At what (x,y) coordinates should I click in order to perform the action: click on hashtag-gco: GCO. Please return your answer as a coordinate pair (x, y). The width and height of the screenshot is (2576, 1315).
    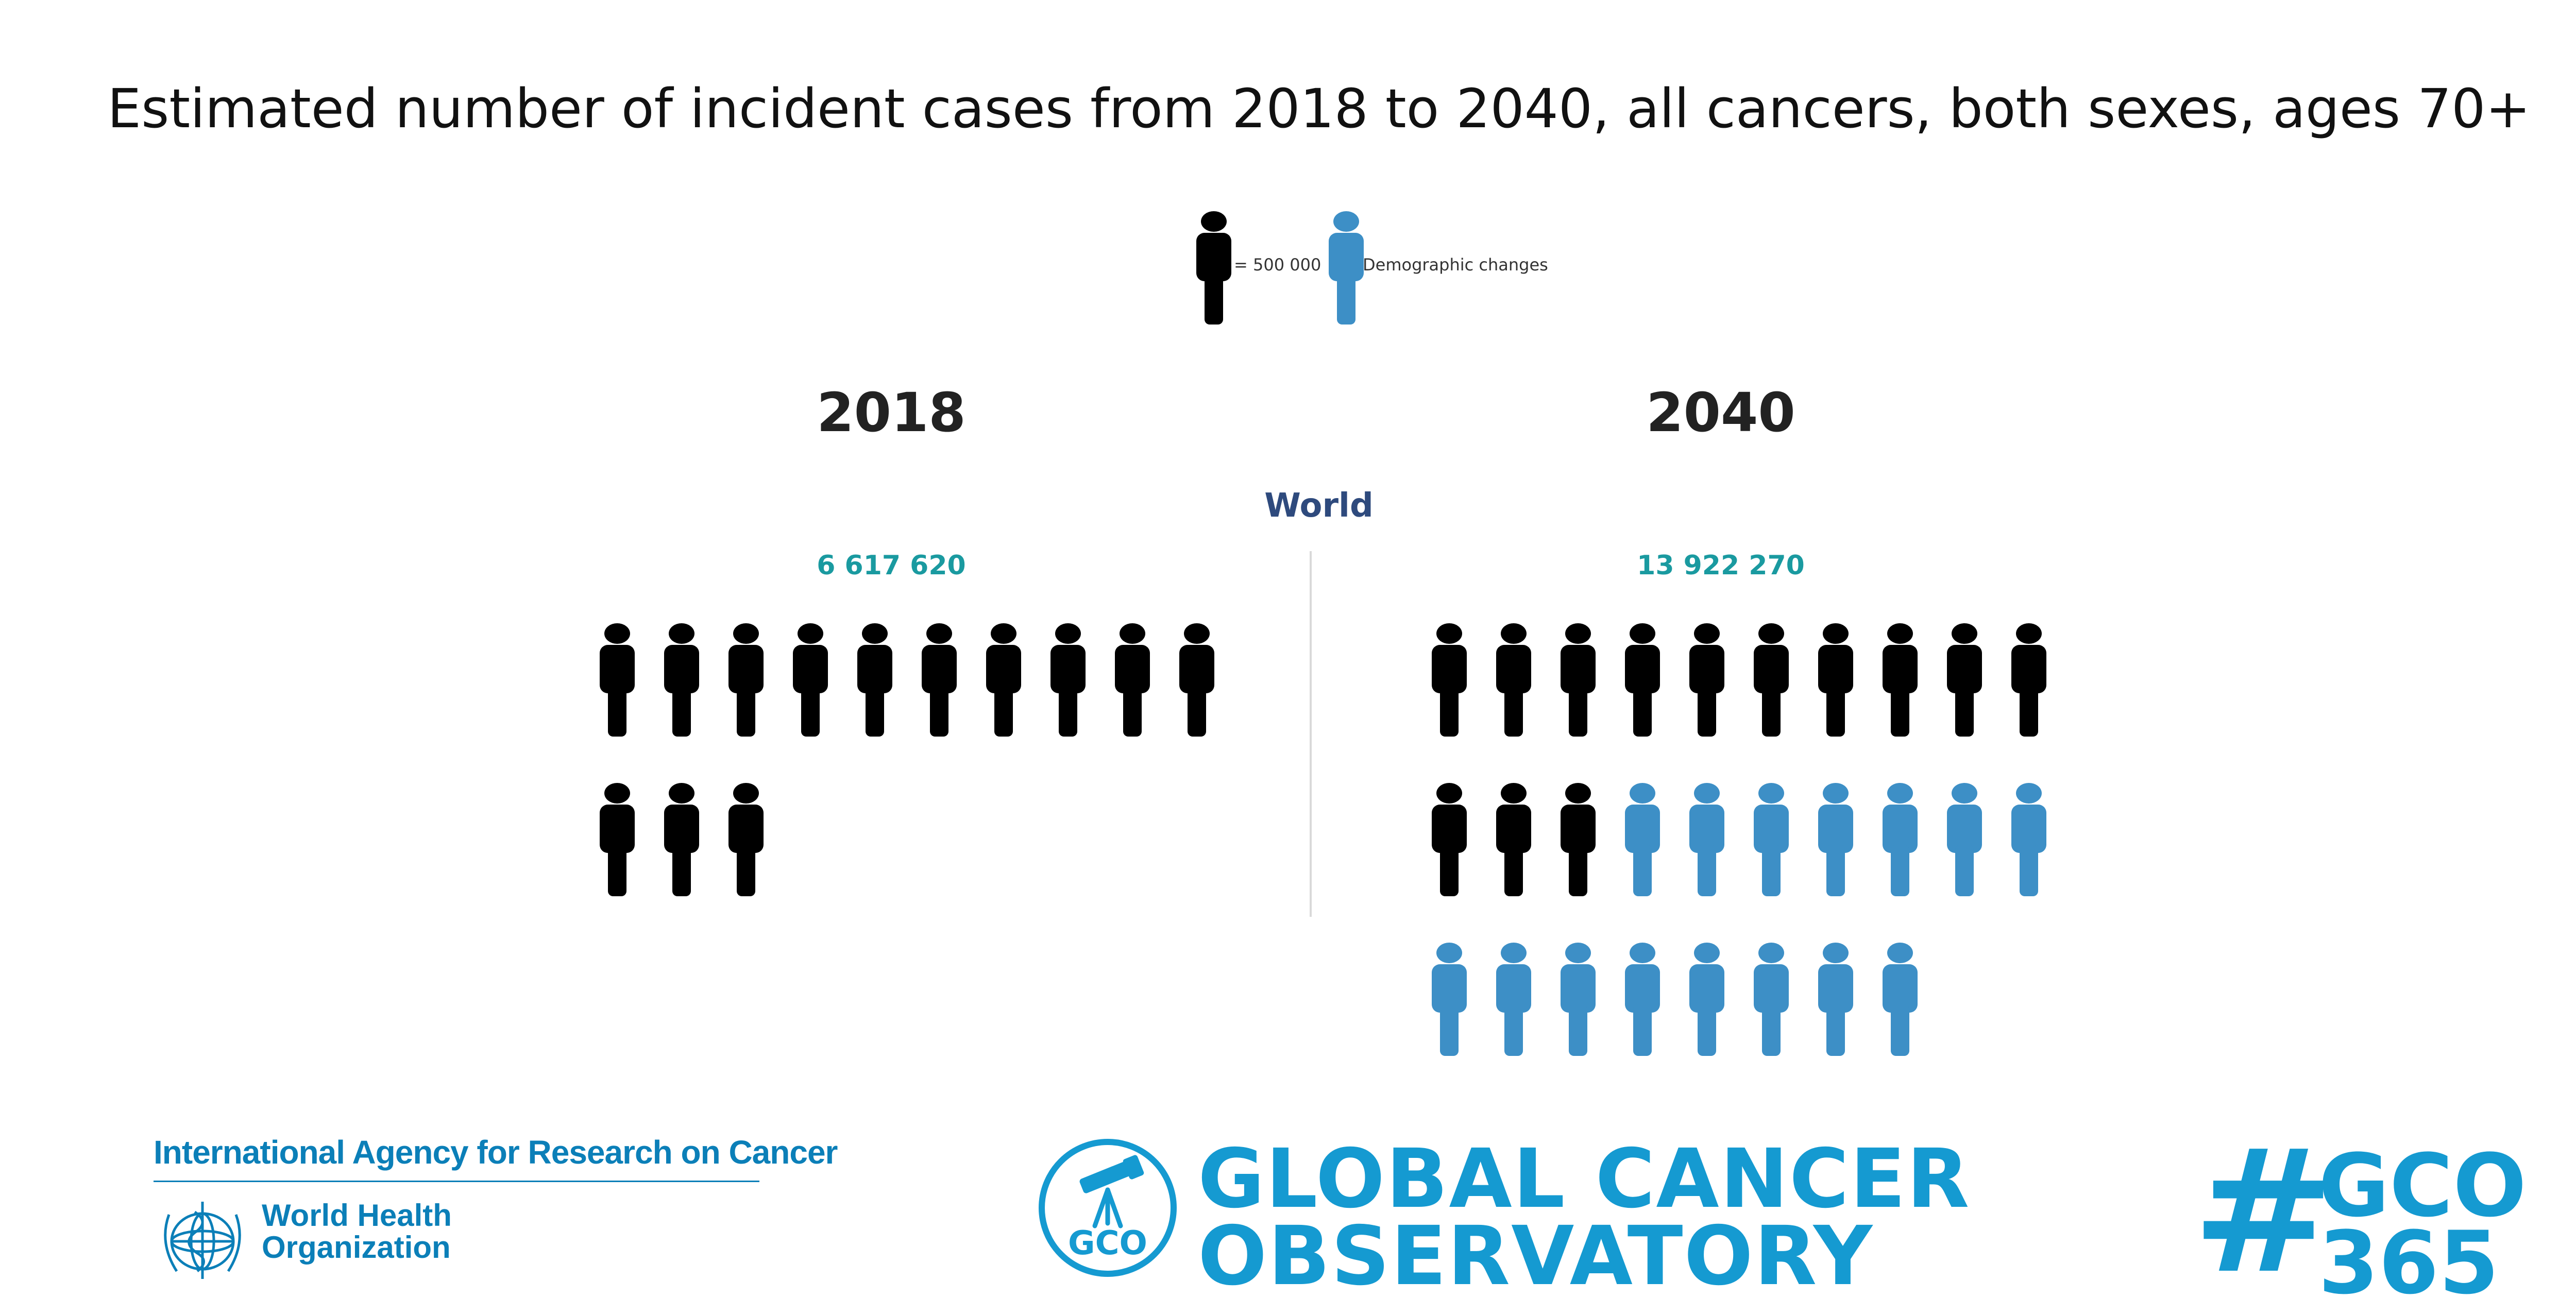
    Looking at the image, I should click on (2423, 1185).